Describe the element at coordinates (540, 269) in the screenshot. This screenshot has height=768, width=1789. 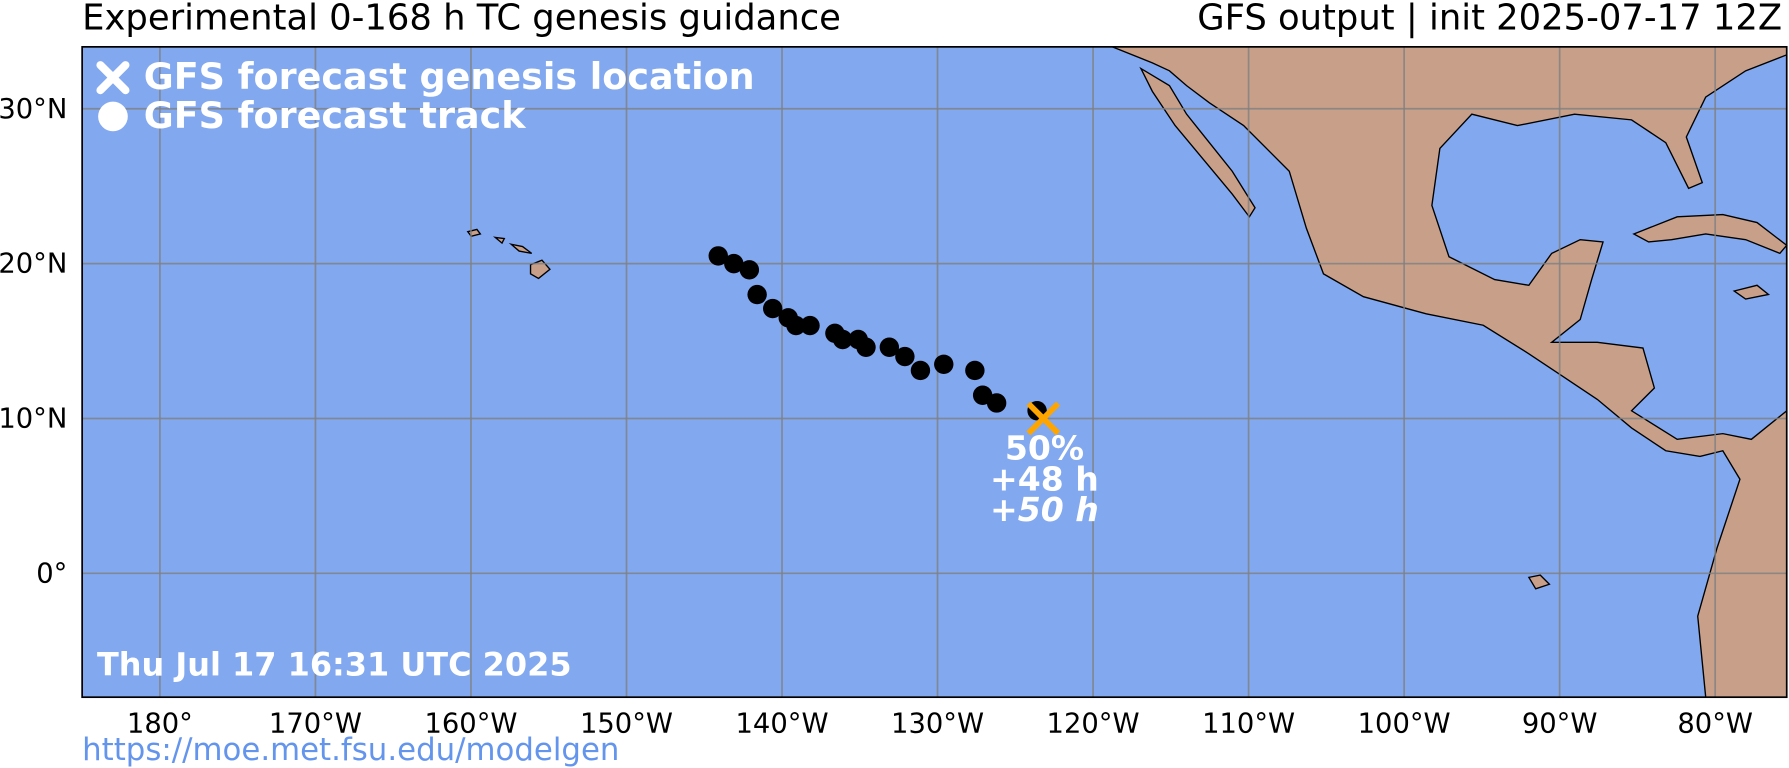
I see `hawaii` at that location.